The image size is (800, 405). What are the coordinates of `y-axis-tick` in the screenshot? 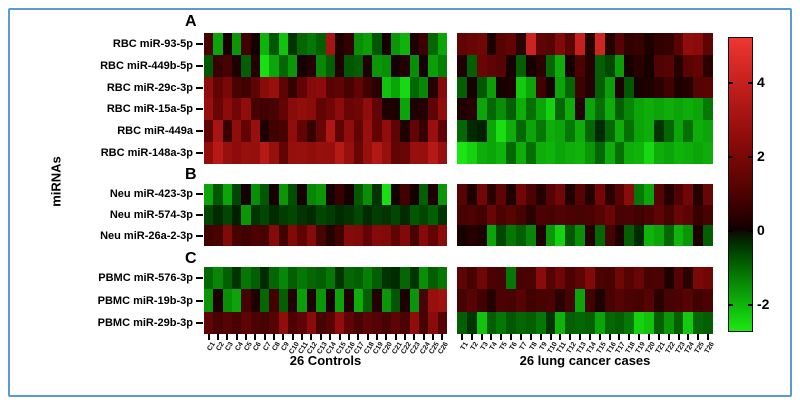 It's located at (199, 65).